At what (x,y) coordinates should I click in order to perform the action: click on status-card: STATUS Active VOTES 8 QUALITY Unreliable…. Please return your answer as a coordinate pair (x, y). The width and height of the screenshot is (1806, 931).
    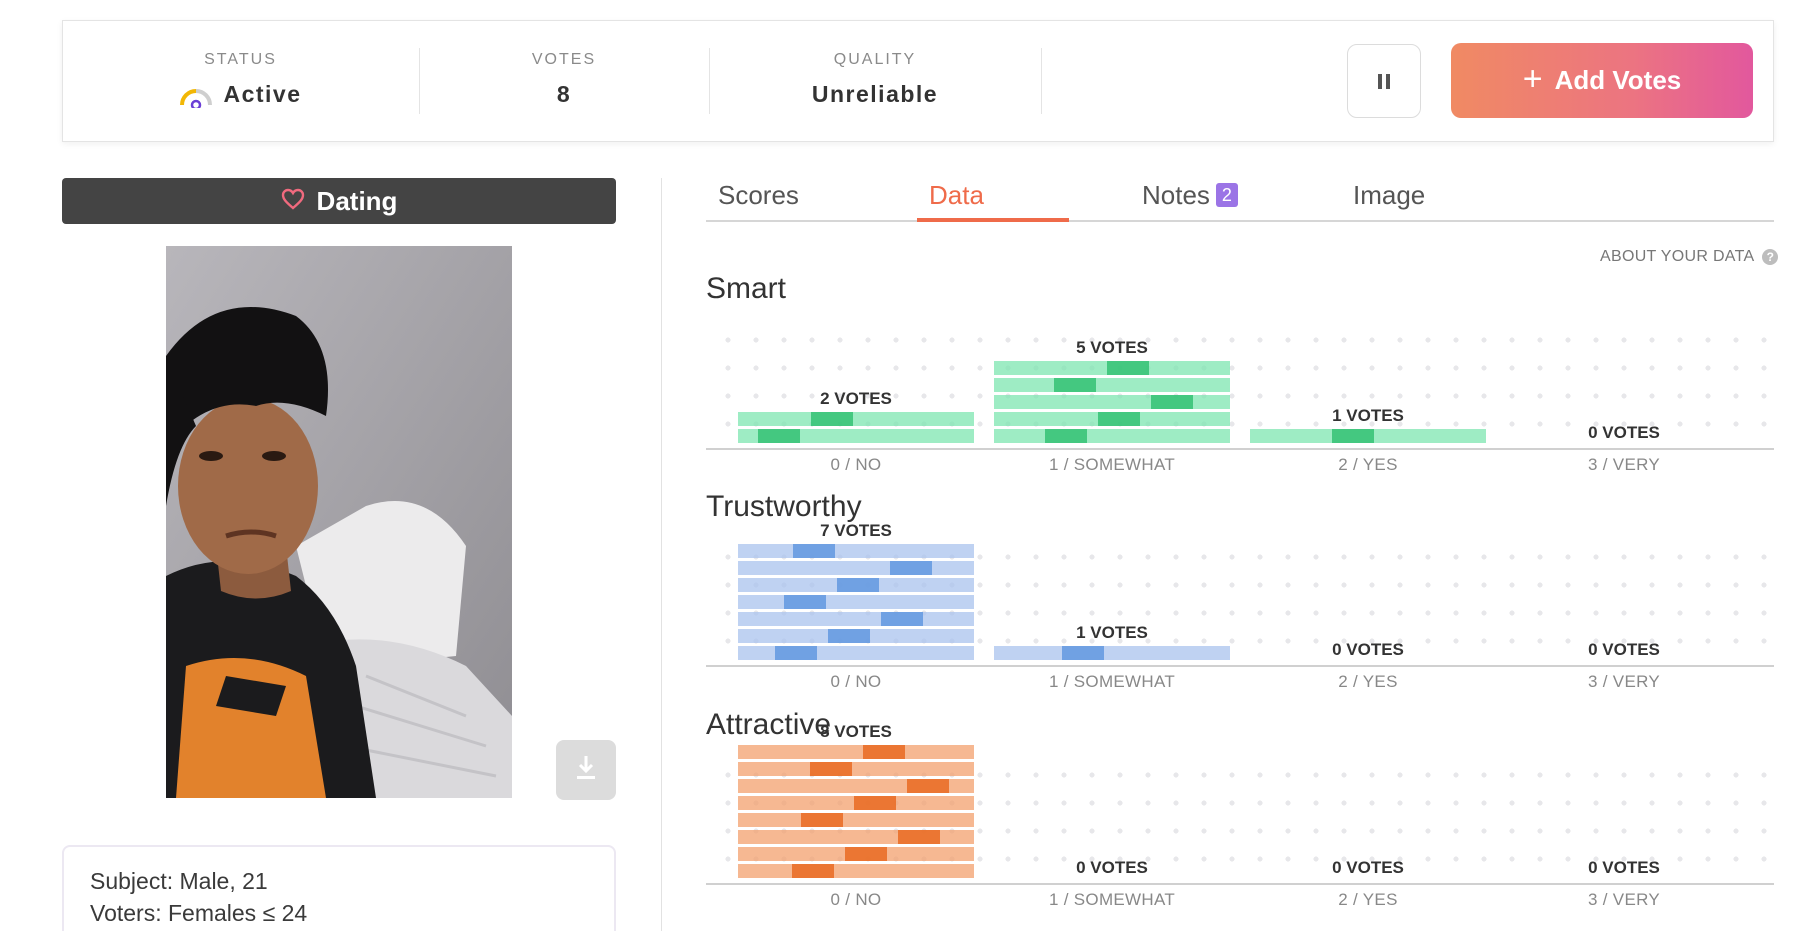
    Looking at the image, I should click on (918, 81).